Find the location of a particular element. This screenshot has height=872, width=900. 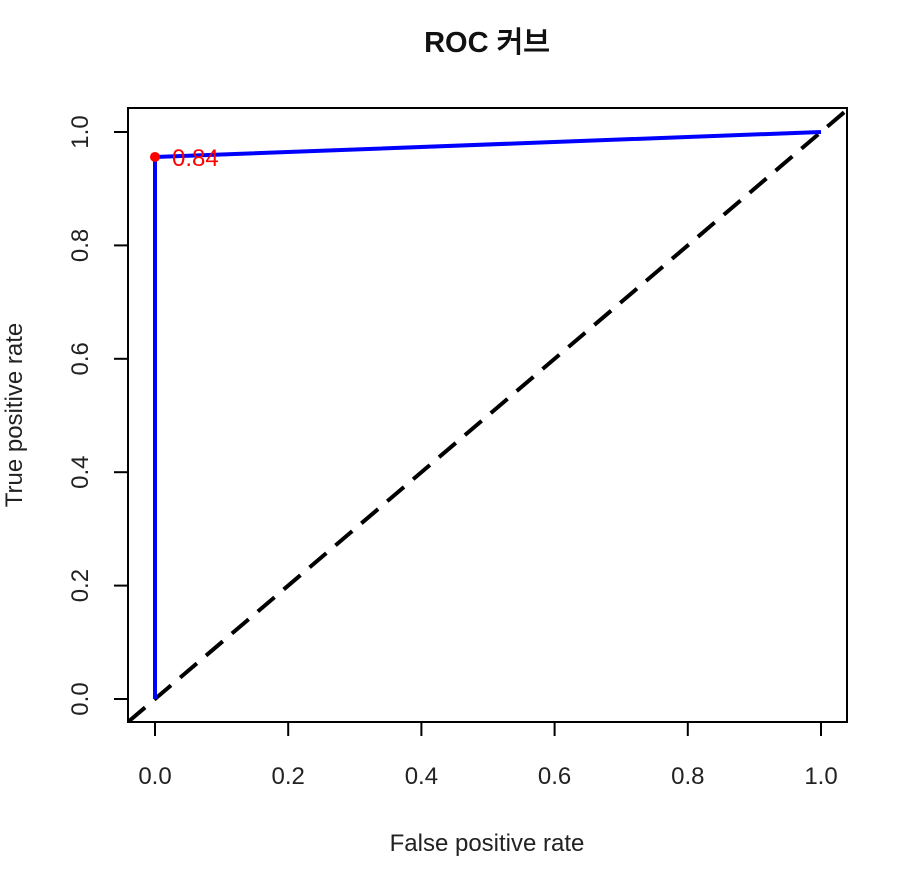

x-axis: 0.0 0.2 0.4 0.6 0.8 1.0 is located at coordinates (488, 756).